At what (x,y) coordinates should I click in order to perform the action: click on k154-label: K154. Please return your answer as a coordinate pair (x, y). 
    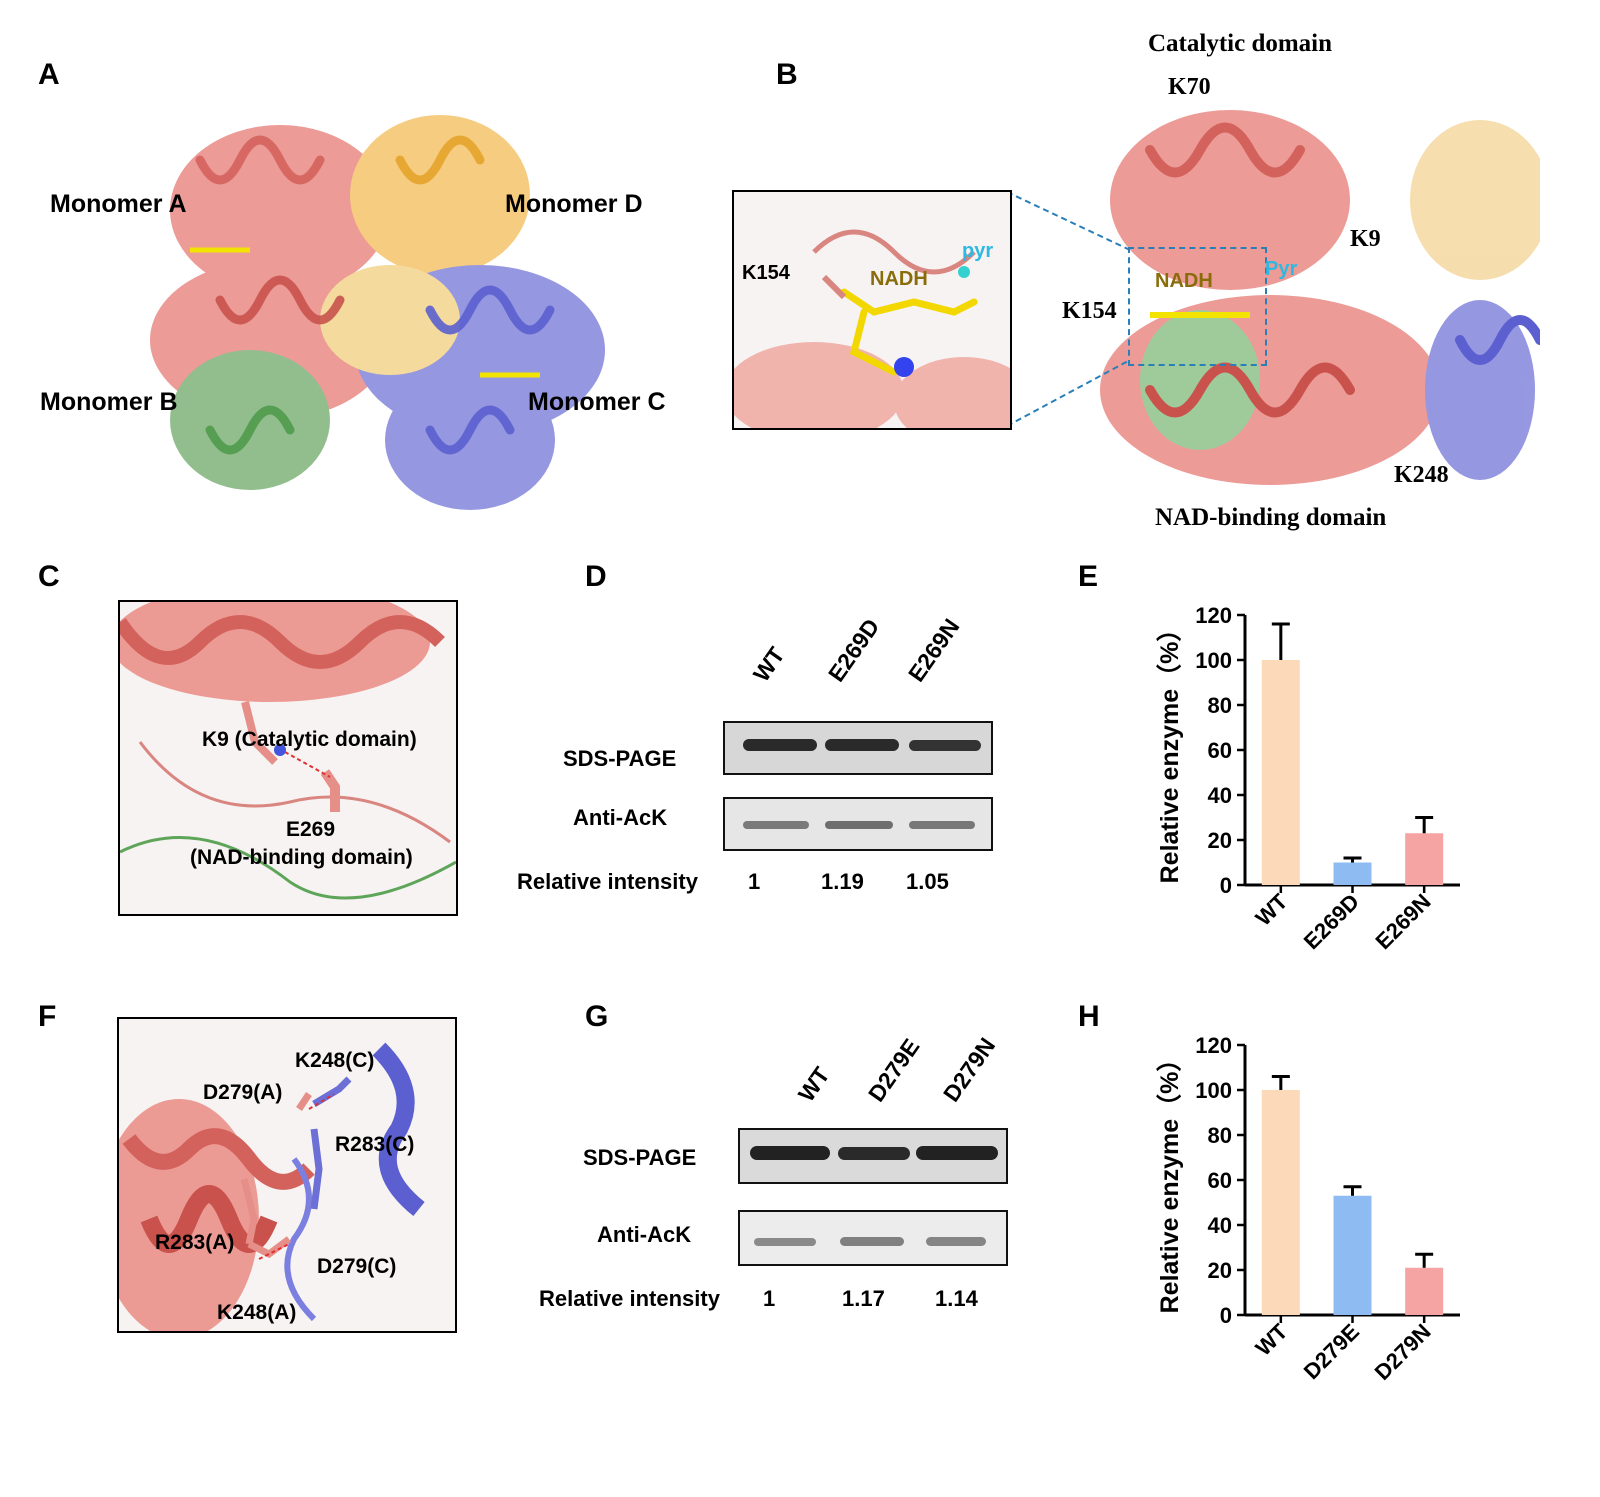
    Looking at the image, I should click on (1089, 311).